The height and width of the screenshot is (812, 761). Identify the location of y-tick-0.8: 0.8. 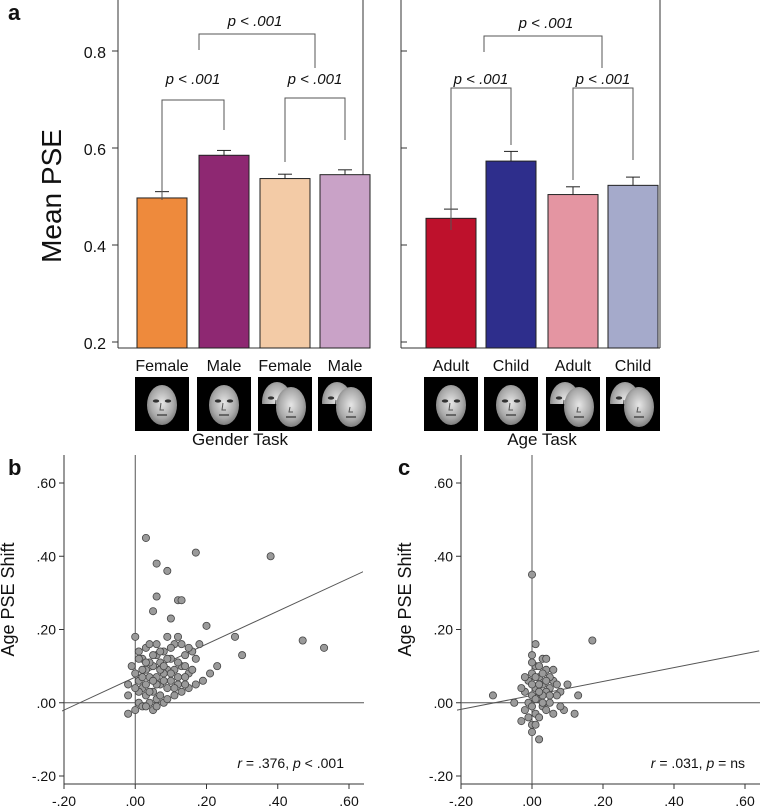
(101, 53).